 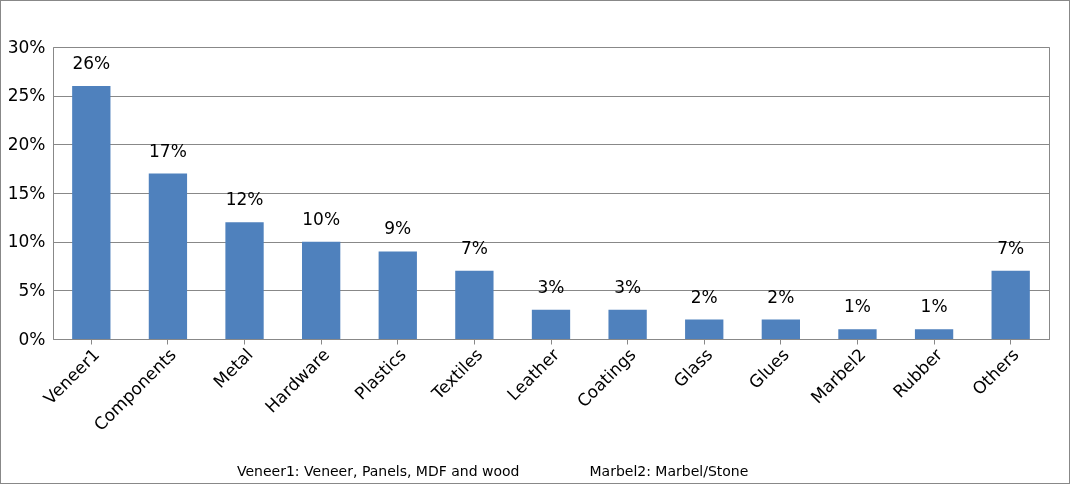 I want to click on data-label: 12%, so click(x=244, y=199).